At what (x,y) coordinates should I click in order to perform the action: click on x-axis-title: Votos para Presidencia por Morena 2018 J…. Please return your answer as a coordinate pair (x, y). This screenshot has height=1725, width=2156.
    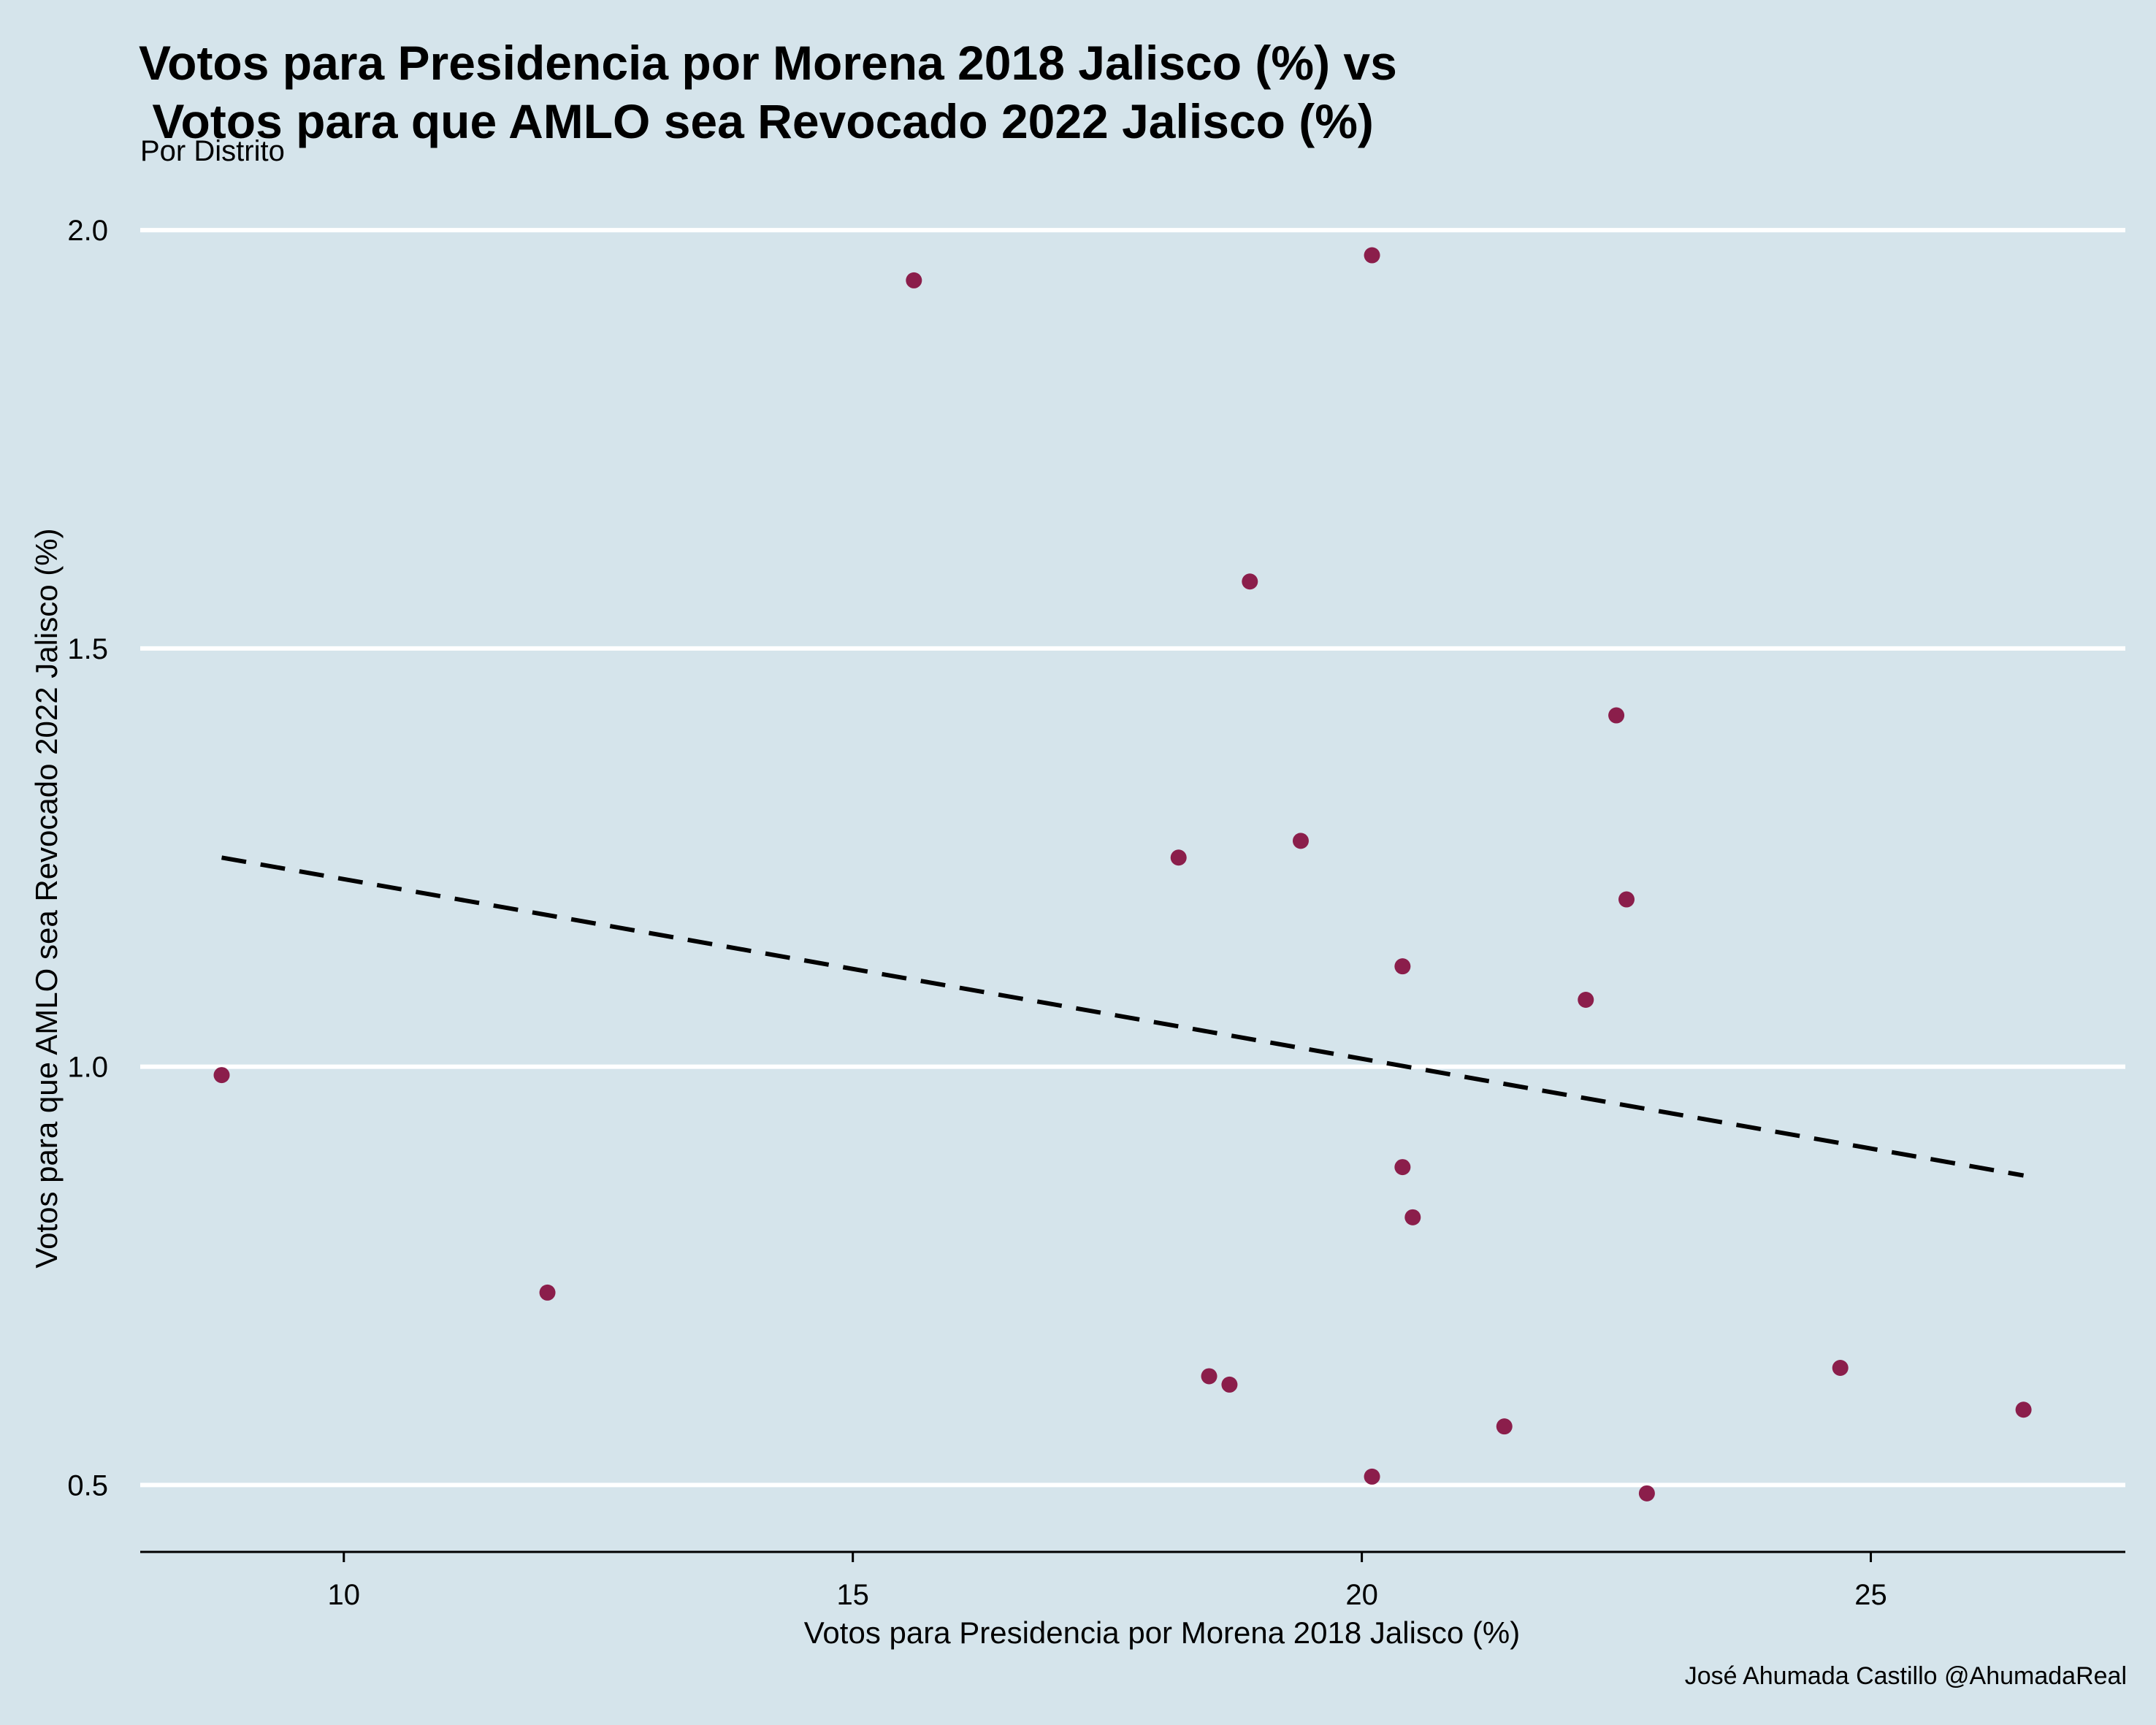
    Looking at the image, I should click on (1163, 1632).